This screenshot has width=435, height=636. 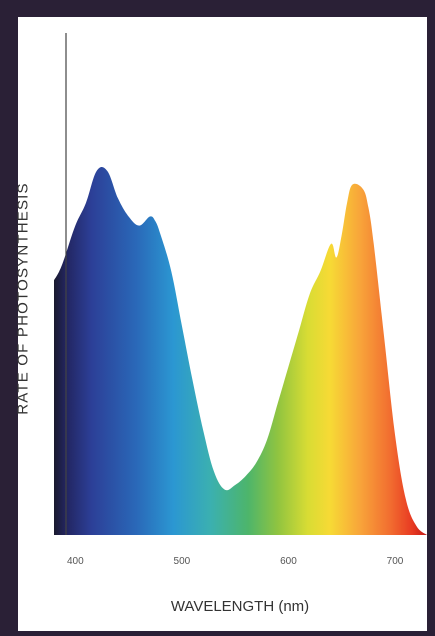 I want to click on x-tick-600: 600, so click(x=288, y=561).